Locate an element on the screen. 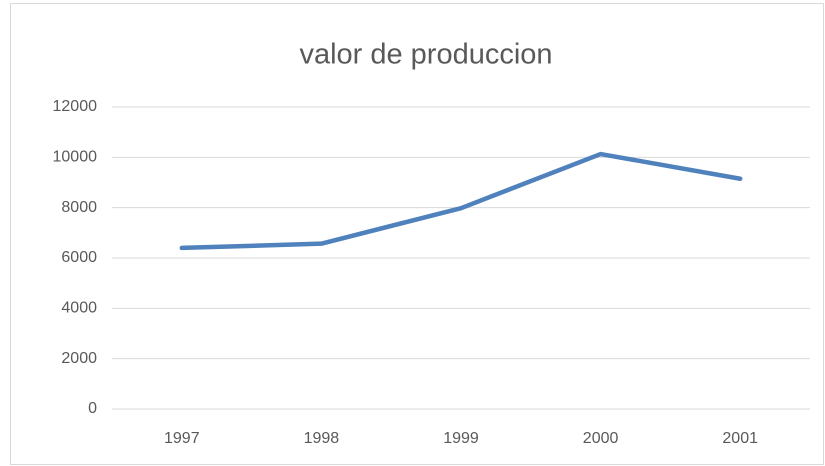 The image size is (825, 466). y-tick-label: 10000 is located at coordinates (75, 157).